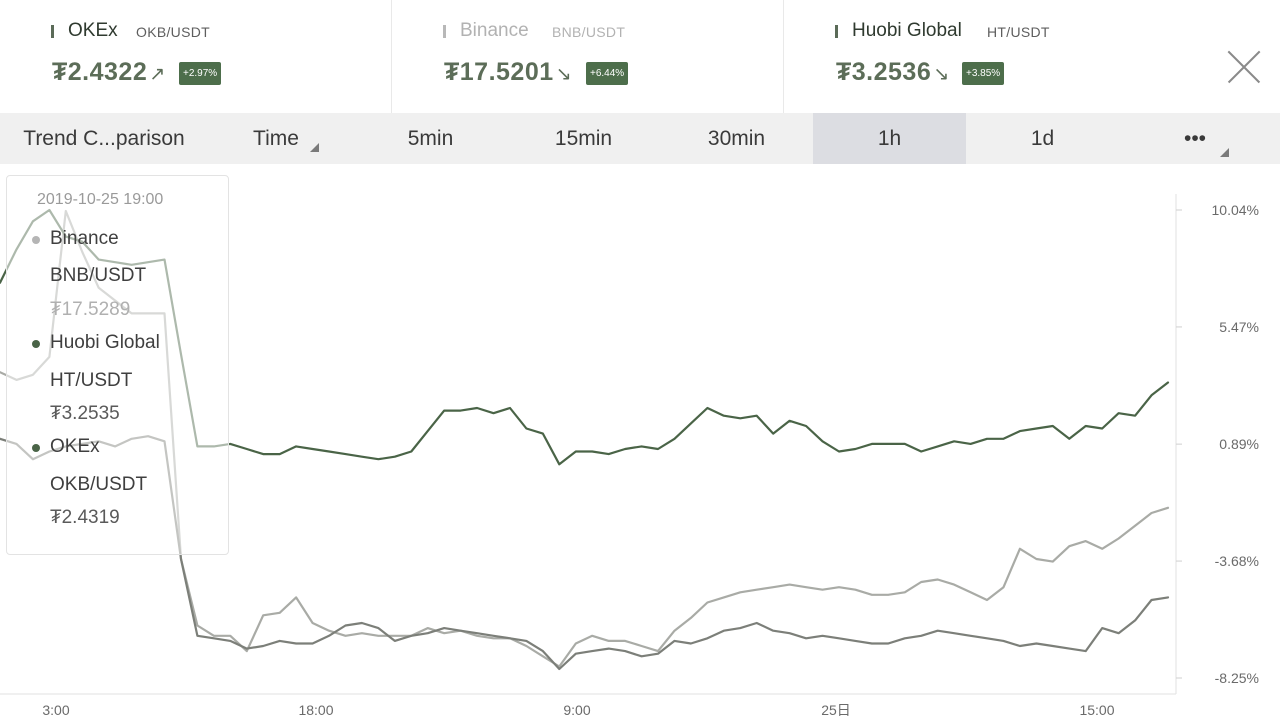 This screenshot has width=1280, height=725. I want to click on tab-15min: 15min, so click(583, 138).